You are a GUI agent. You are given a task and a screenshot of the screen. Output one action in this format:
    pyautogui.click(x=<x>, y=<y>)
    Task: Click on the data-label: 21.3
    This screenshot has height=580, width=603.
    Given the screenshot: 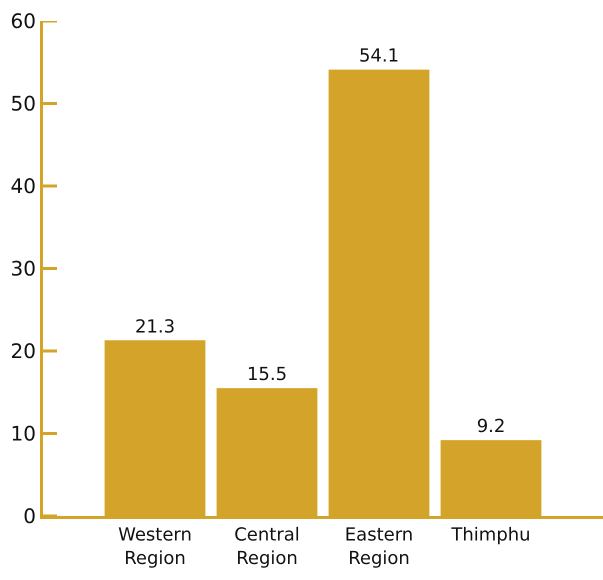 What is the action you would take?
    pyautogui.click(x=155, y=327)
    